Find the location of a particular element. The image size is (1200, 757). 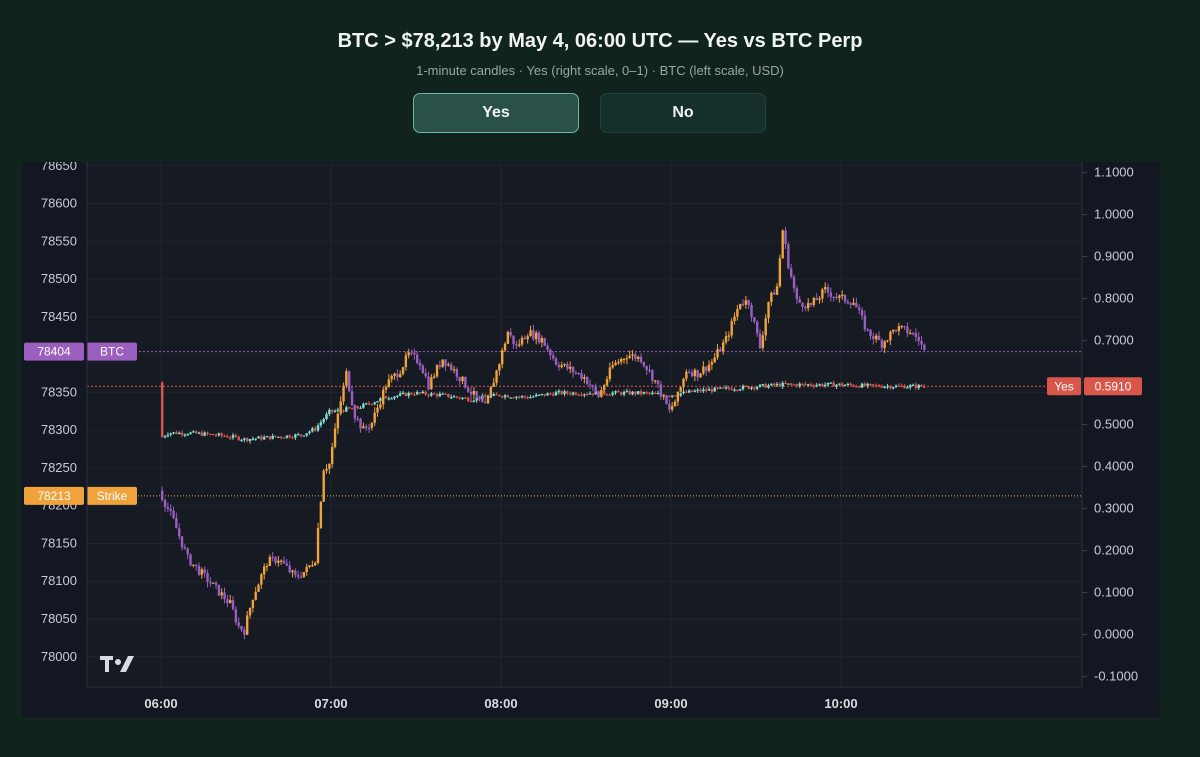

yes-toggle-button: Yes is located at coordinates (496, 113).